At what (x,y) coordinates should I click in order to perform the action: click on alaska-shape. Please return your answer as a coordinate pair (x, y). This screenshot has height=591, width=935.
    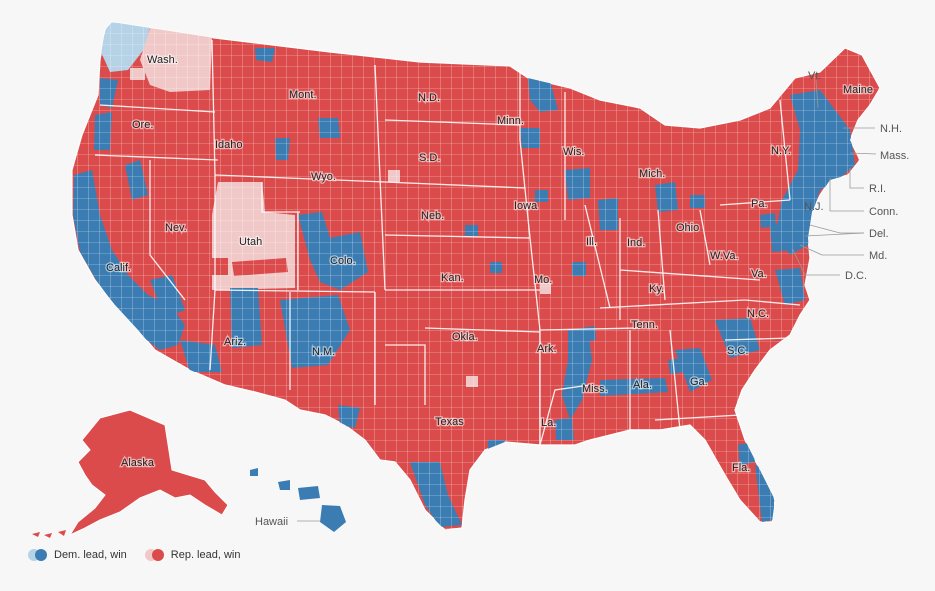
    Looking at the image, I should click on (148, 473).